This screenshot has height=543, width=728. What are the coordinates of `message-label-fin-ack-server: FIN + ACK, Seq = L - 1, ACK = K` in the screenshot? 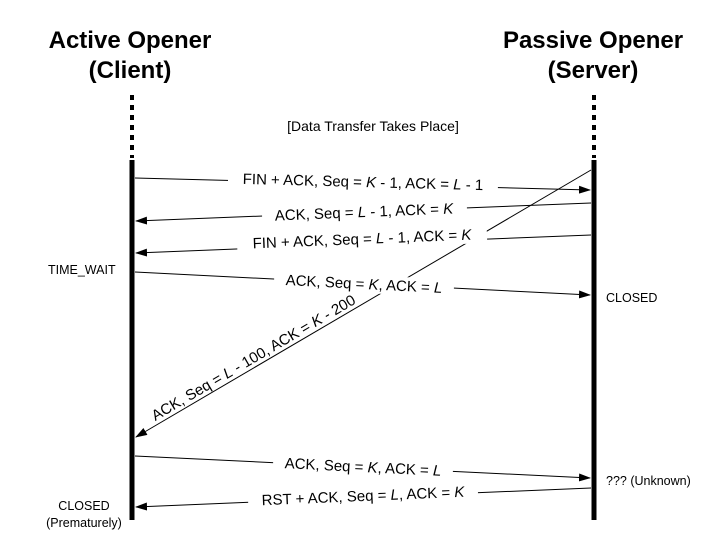 It's located at (362, 240).